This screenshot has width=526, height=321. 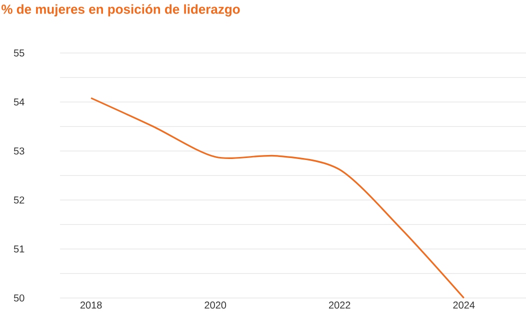 I want to click on x-tick-label: 2024, so click(x=464, y=305).